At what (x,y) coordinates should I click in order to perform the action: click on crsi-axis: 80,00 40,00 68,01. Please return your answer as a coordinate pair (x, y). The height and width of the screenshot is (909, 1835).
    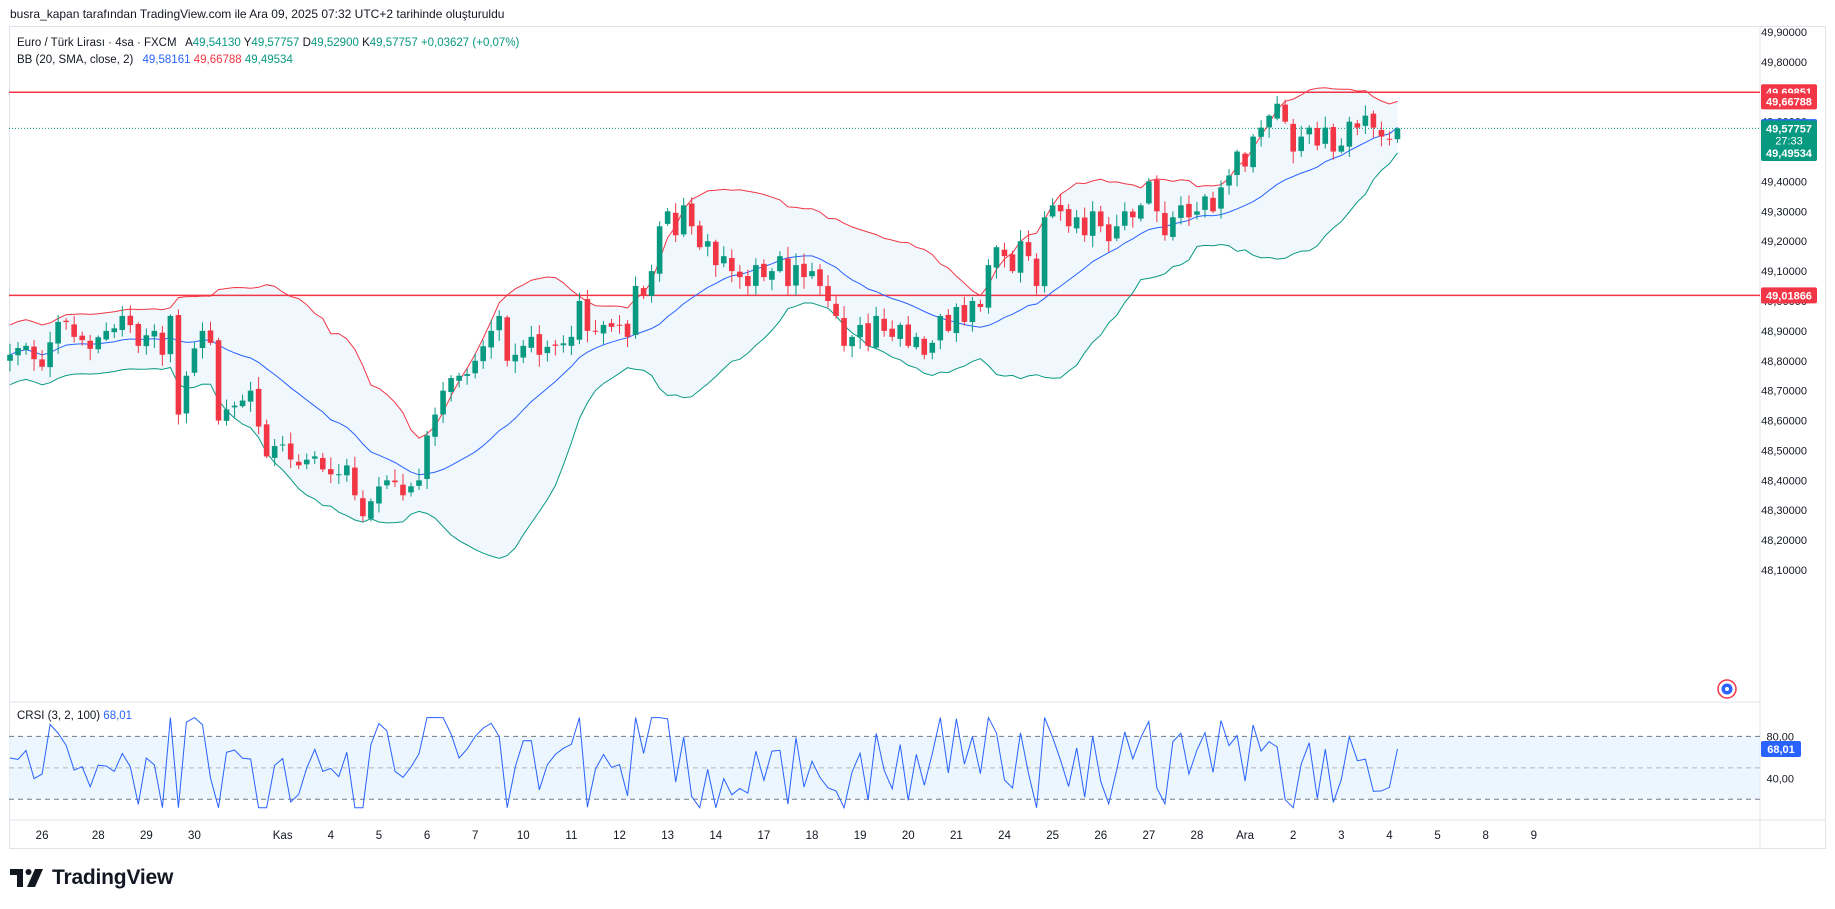
    Looking at the image, I should click on (1781, 758).